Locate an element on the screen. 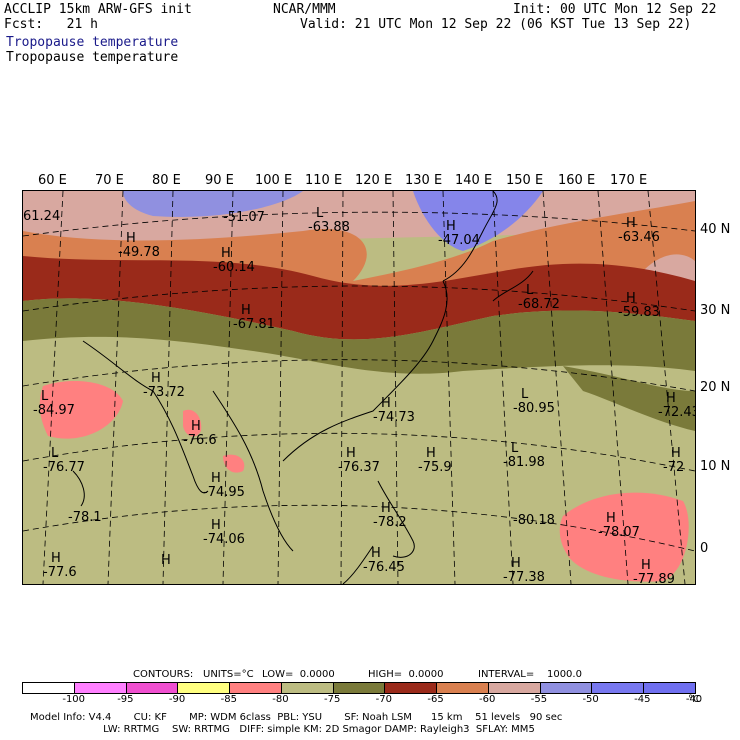 The height and width of the screenshot is (740, 740). longitude-label: 70 E is located at coordinates (109, 180).